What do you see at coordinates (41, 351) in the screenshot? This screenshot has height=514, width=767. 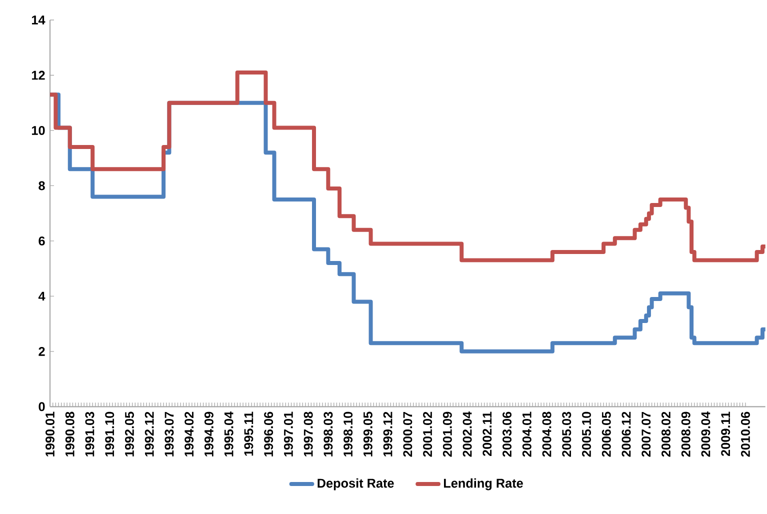 I see `y-tick-label: 2` at bounding box center [41, 351].